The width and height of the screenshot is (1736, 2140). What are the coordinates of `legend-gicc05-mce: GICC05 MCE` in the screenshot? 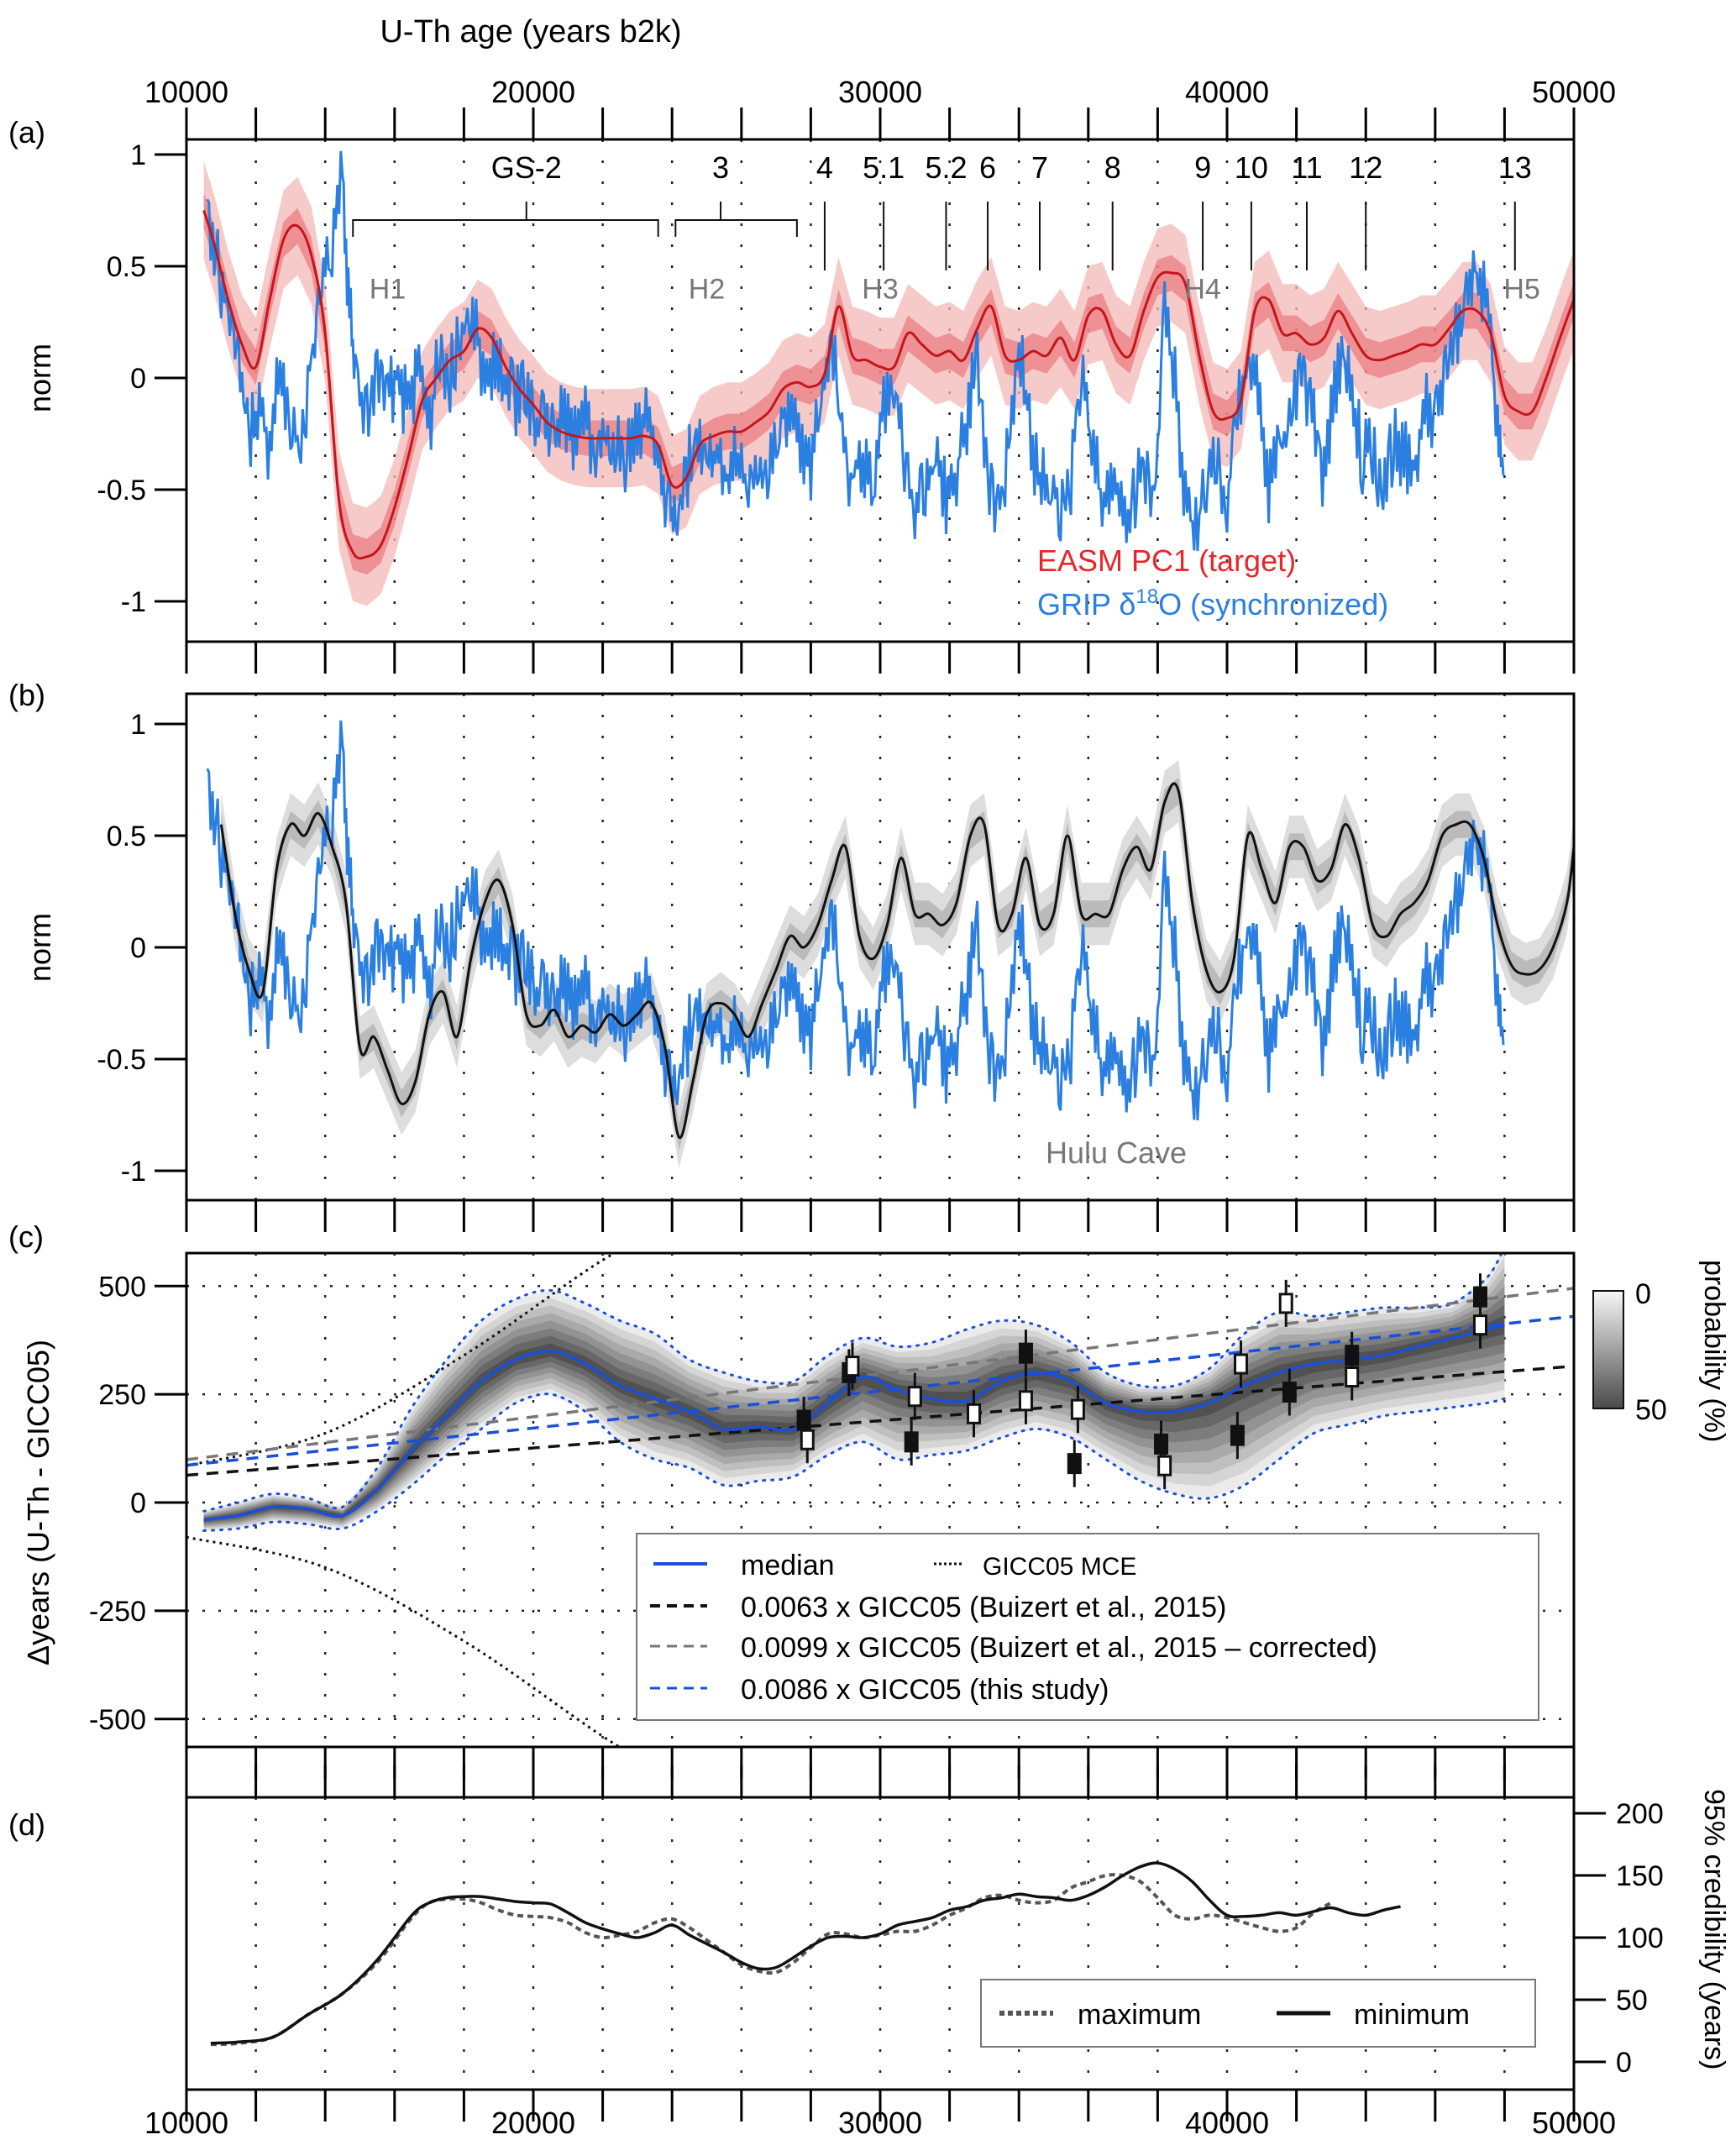 It's located at (1059, 1567).